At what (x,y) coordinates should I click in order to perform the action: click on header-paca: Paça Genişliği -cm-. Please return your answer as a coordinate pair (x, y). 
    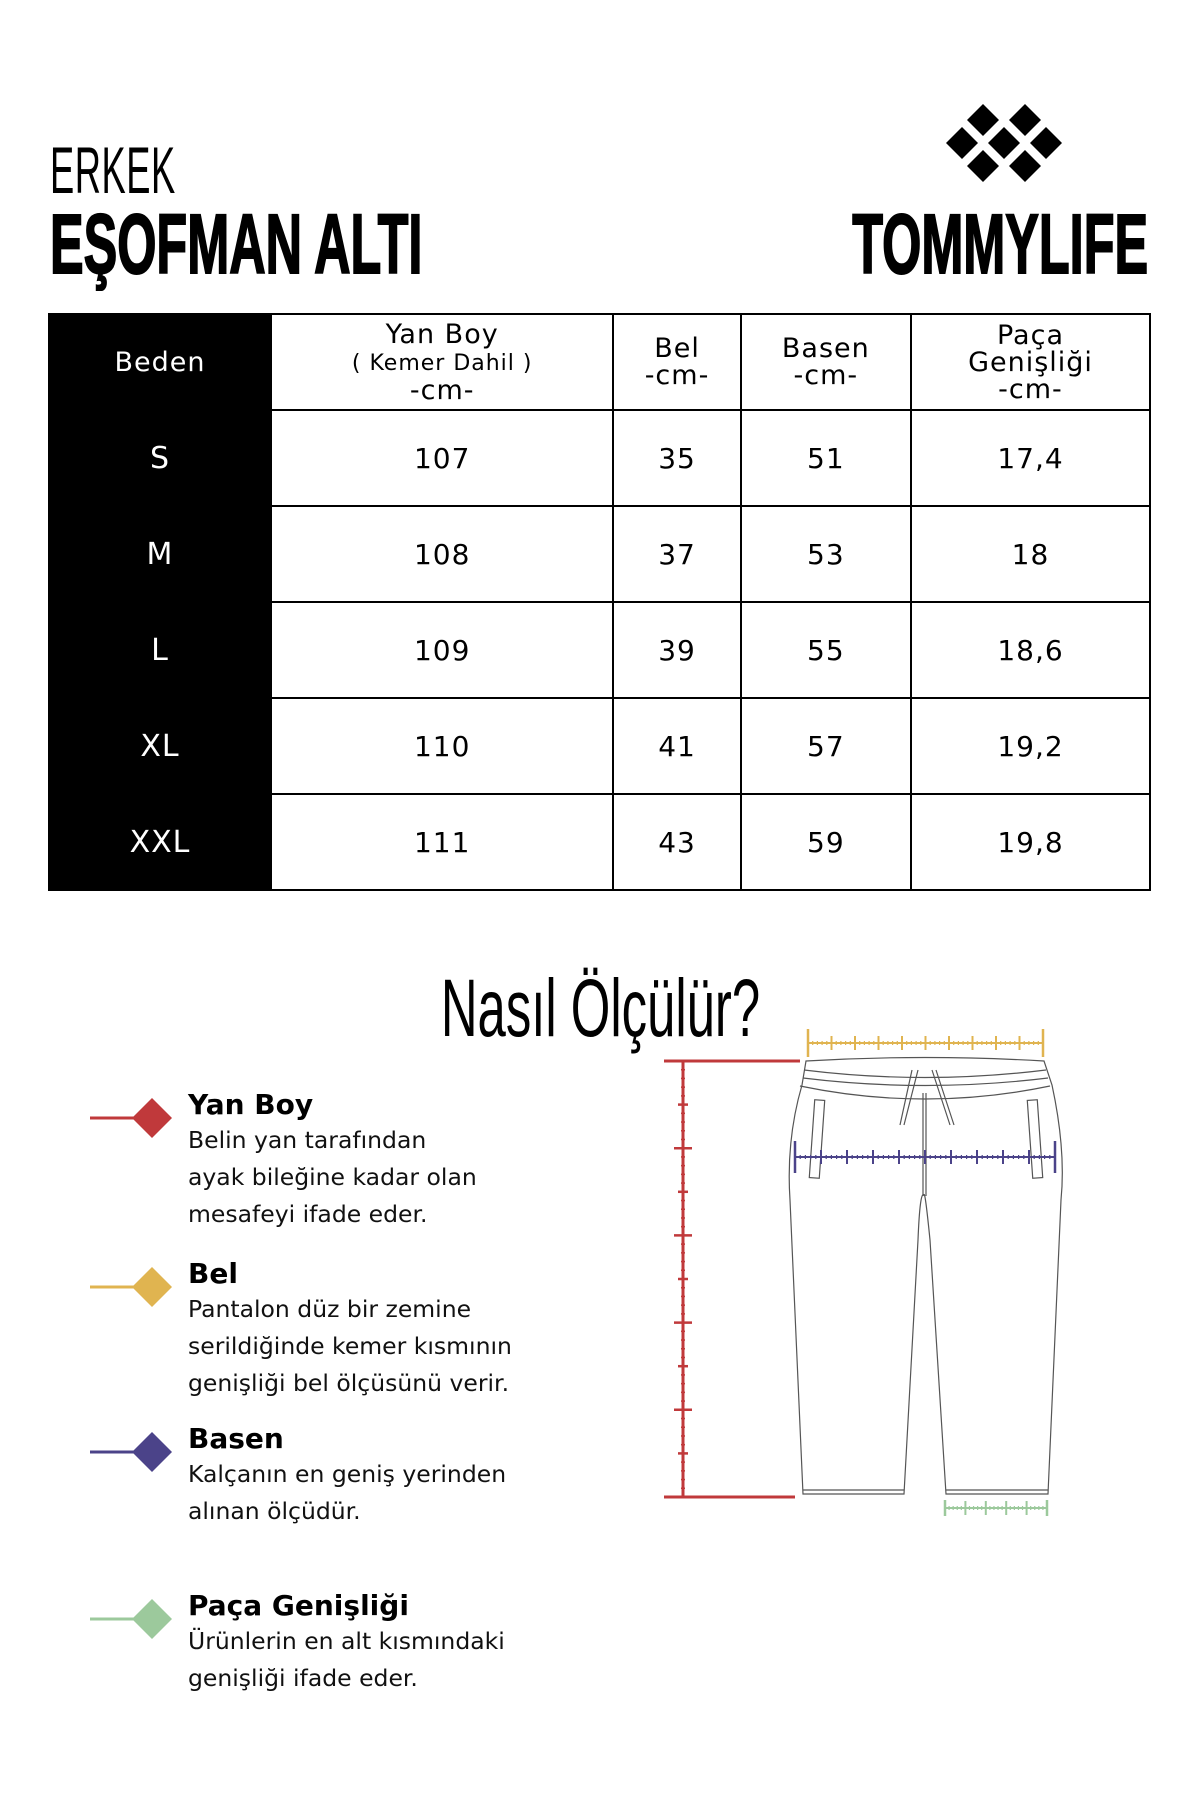
    Looking at the image, I should click on (1030, 362).